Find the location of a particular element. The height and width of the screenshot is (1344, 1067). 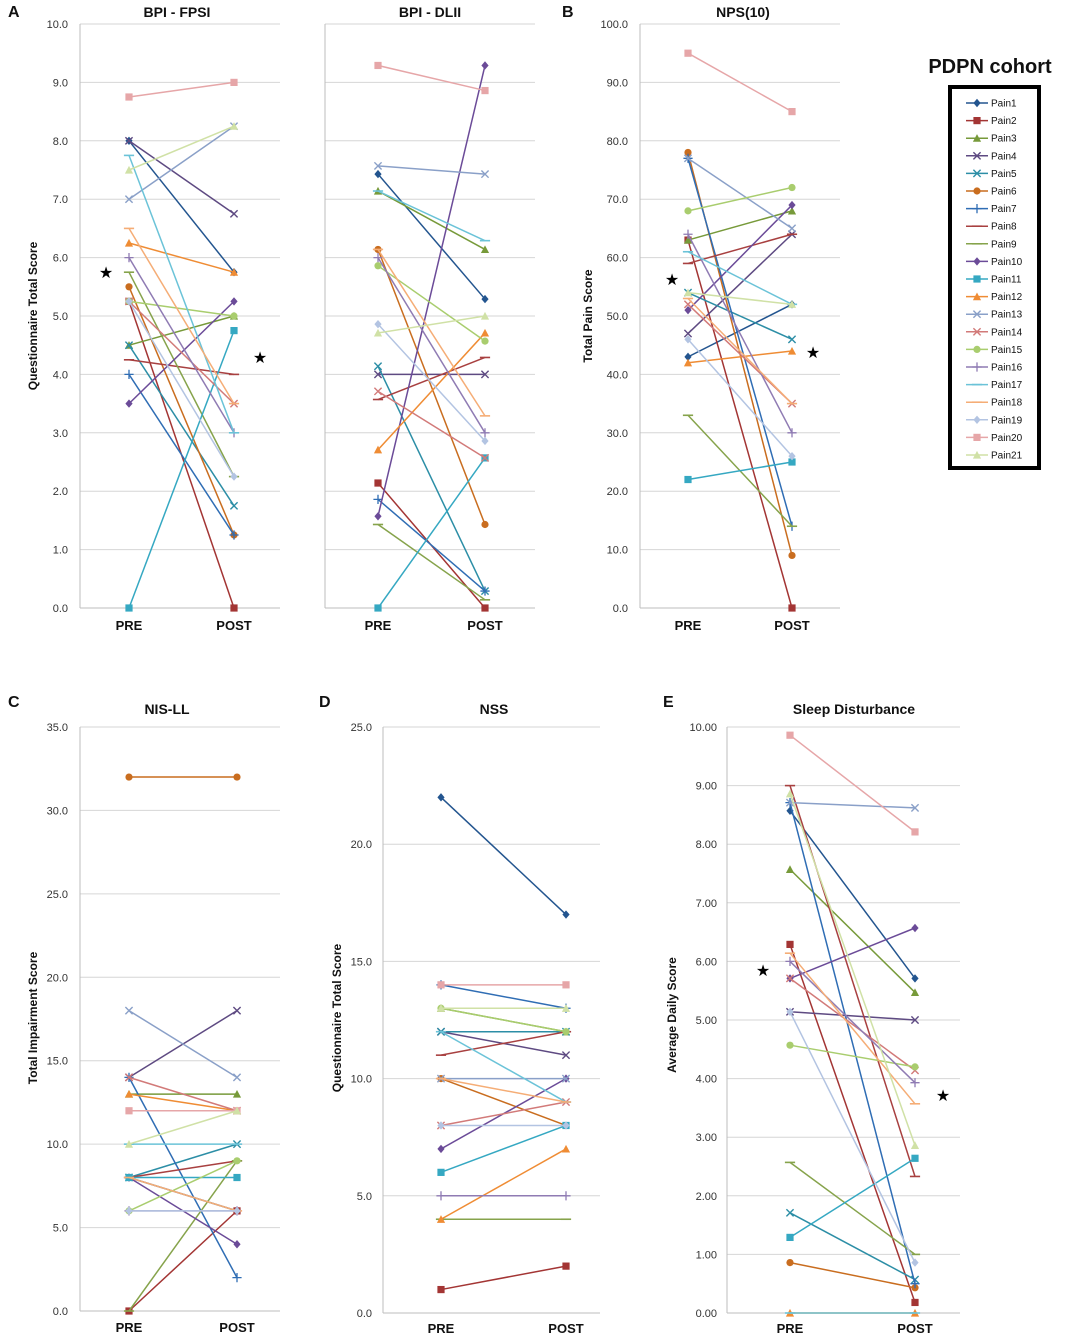

panel-letter: D is located at coordinates (325, 702).